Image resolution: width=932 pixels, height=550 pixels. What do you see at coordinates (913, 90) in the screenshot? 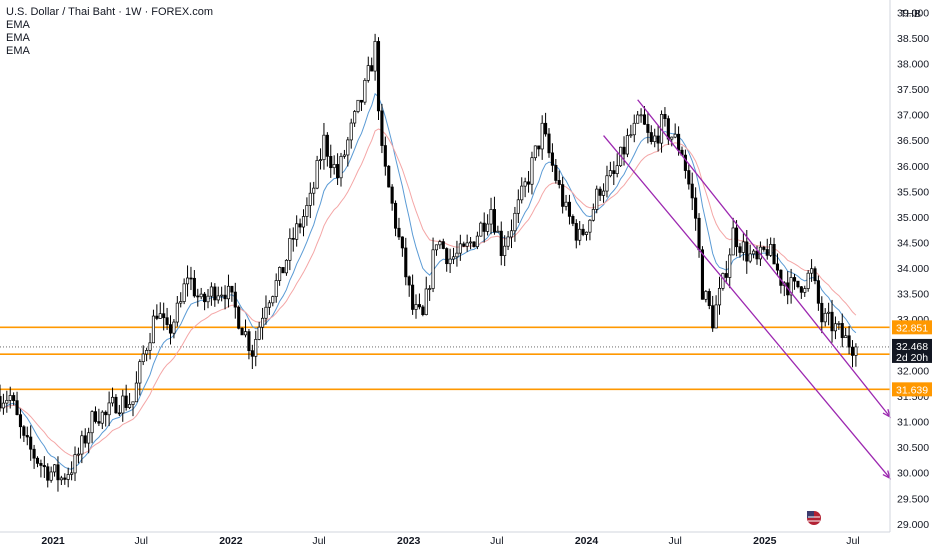
I see `y-tick-label: 37.500` at bounding box center [913, 90].